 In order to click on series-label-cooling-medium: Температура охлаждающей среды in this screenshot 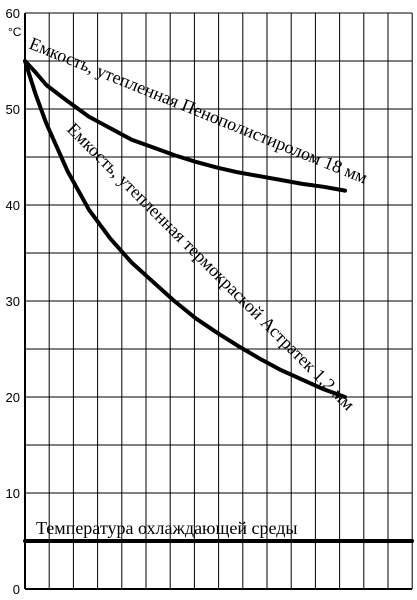, I will do `click(166, 528)`.